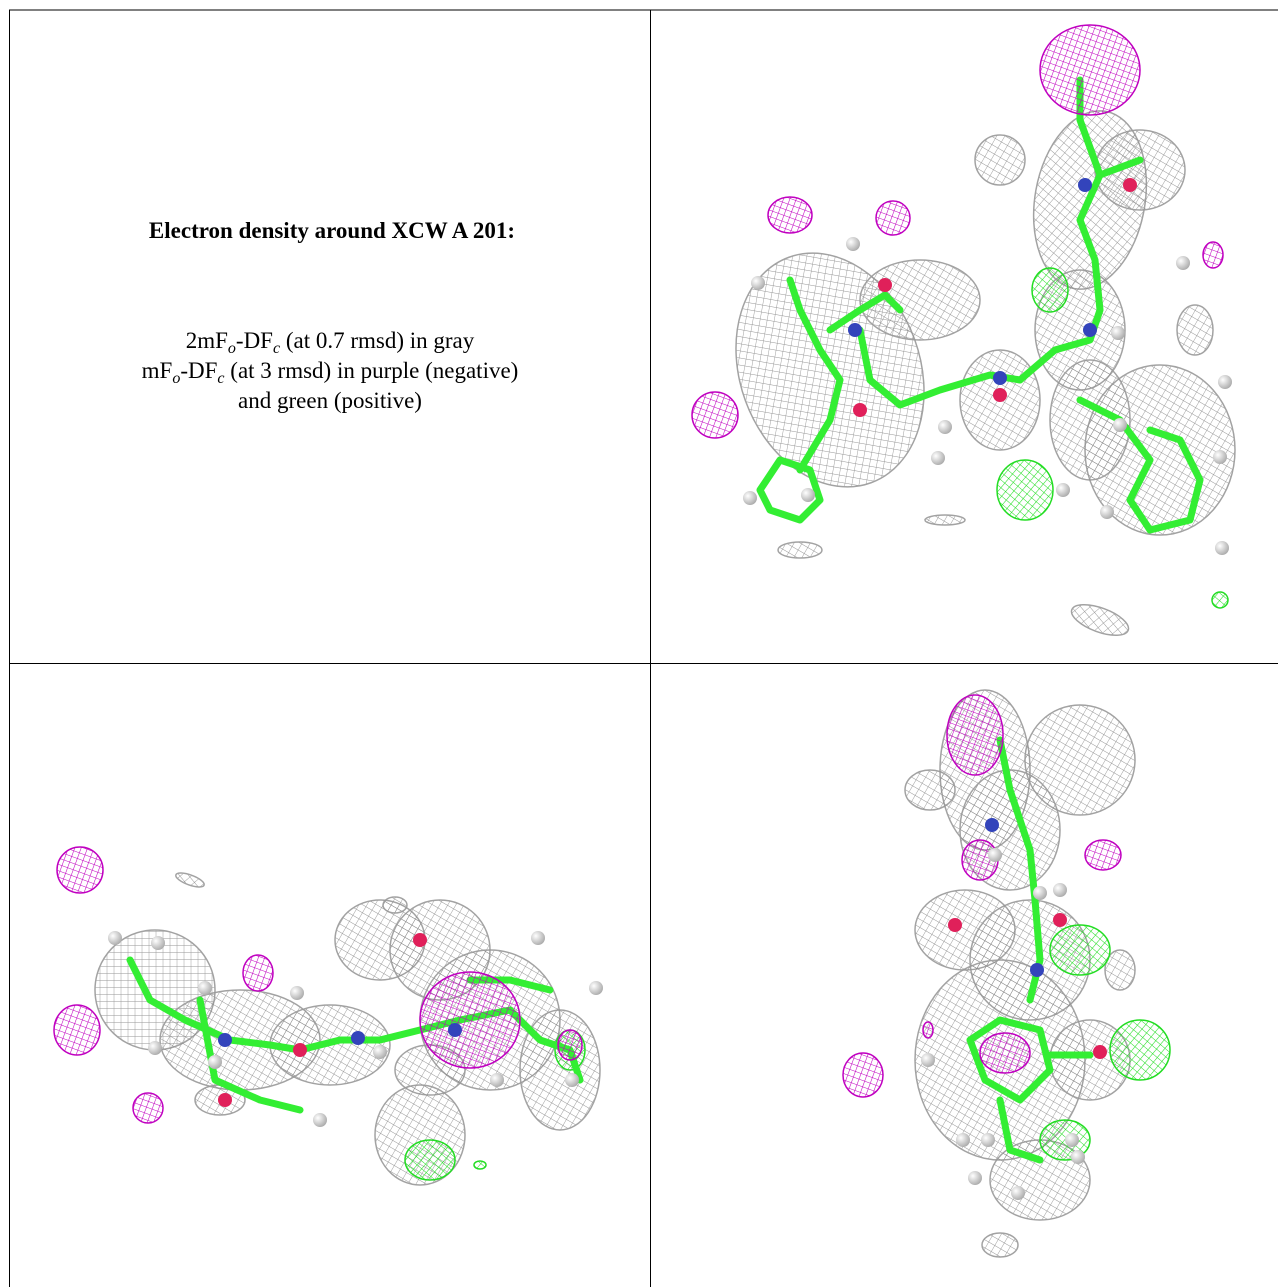 Image resolution: width=1278 pixels, height=1287 pixels. Describe the element at coordinates (207, 340) in the screenshot. I see `text-run: 2mF` at that location.